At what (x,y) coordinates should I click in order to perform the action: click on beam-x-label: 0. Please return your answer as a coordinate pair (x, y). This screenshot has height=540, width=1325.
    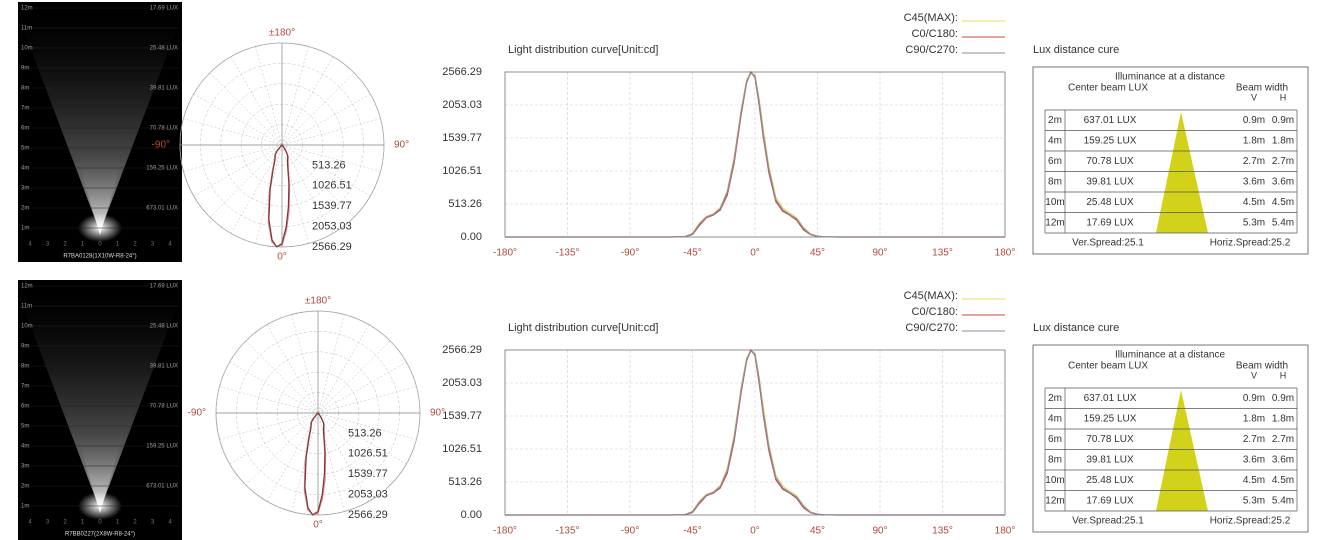
    Looking at the image, I should click on (100, 523).